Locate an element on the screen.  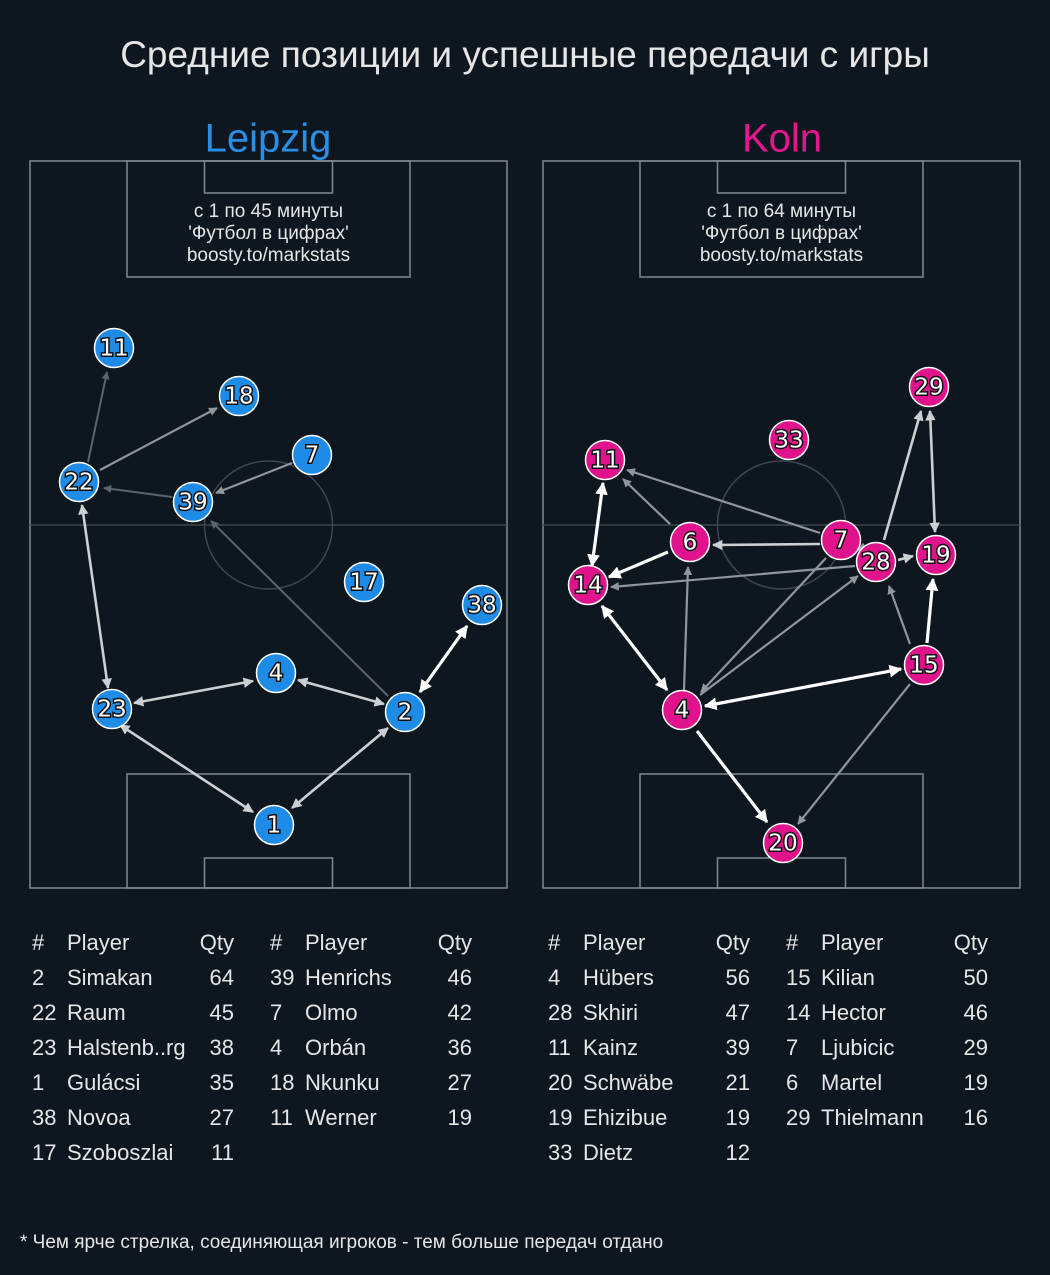
player-number: 18 is located at coordinates (238, 397).